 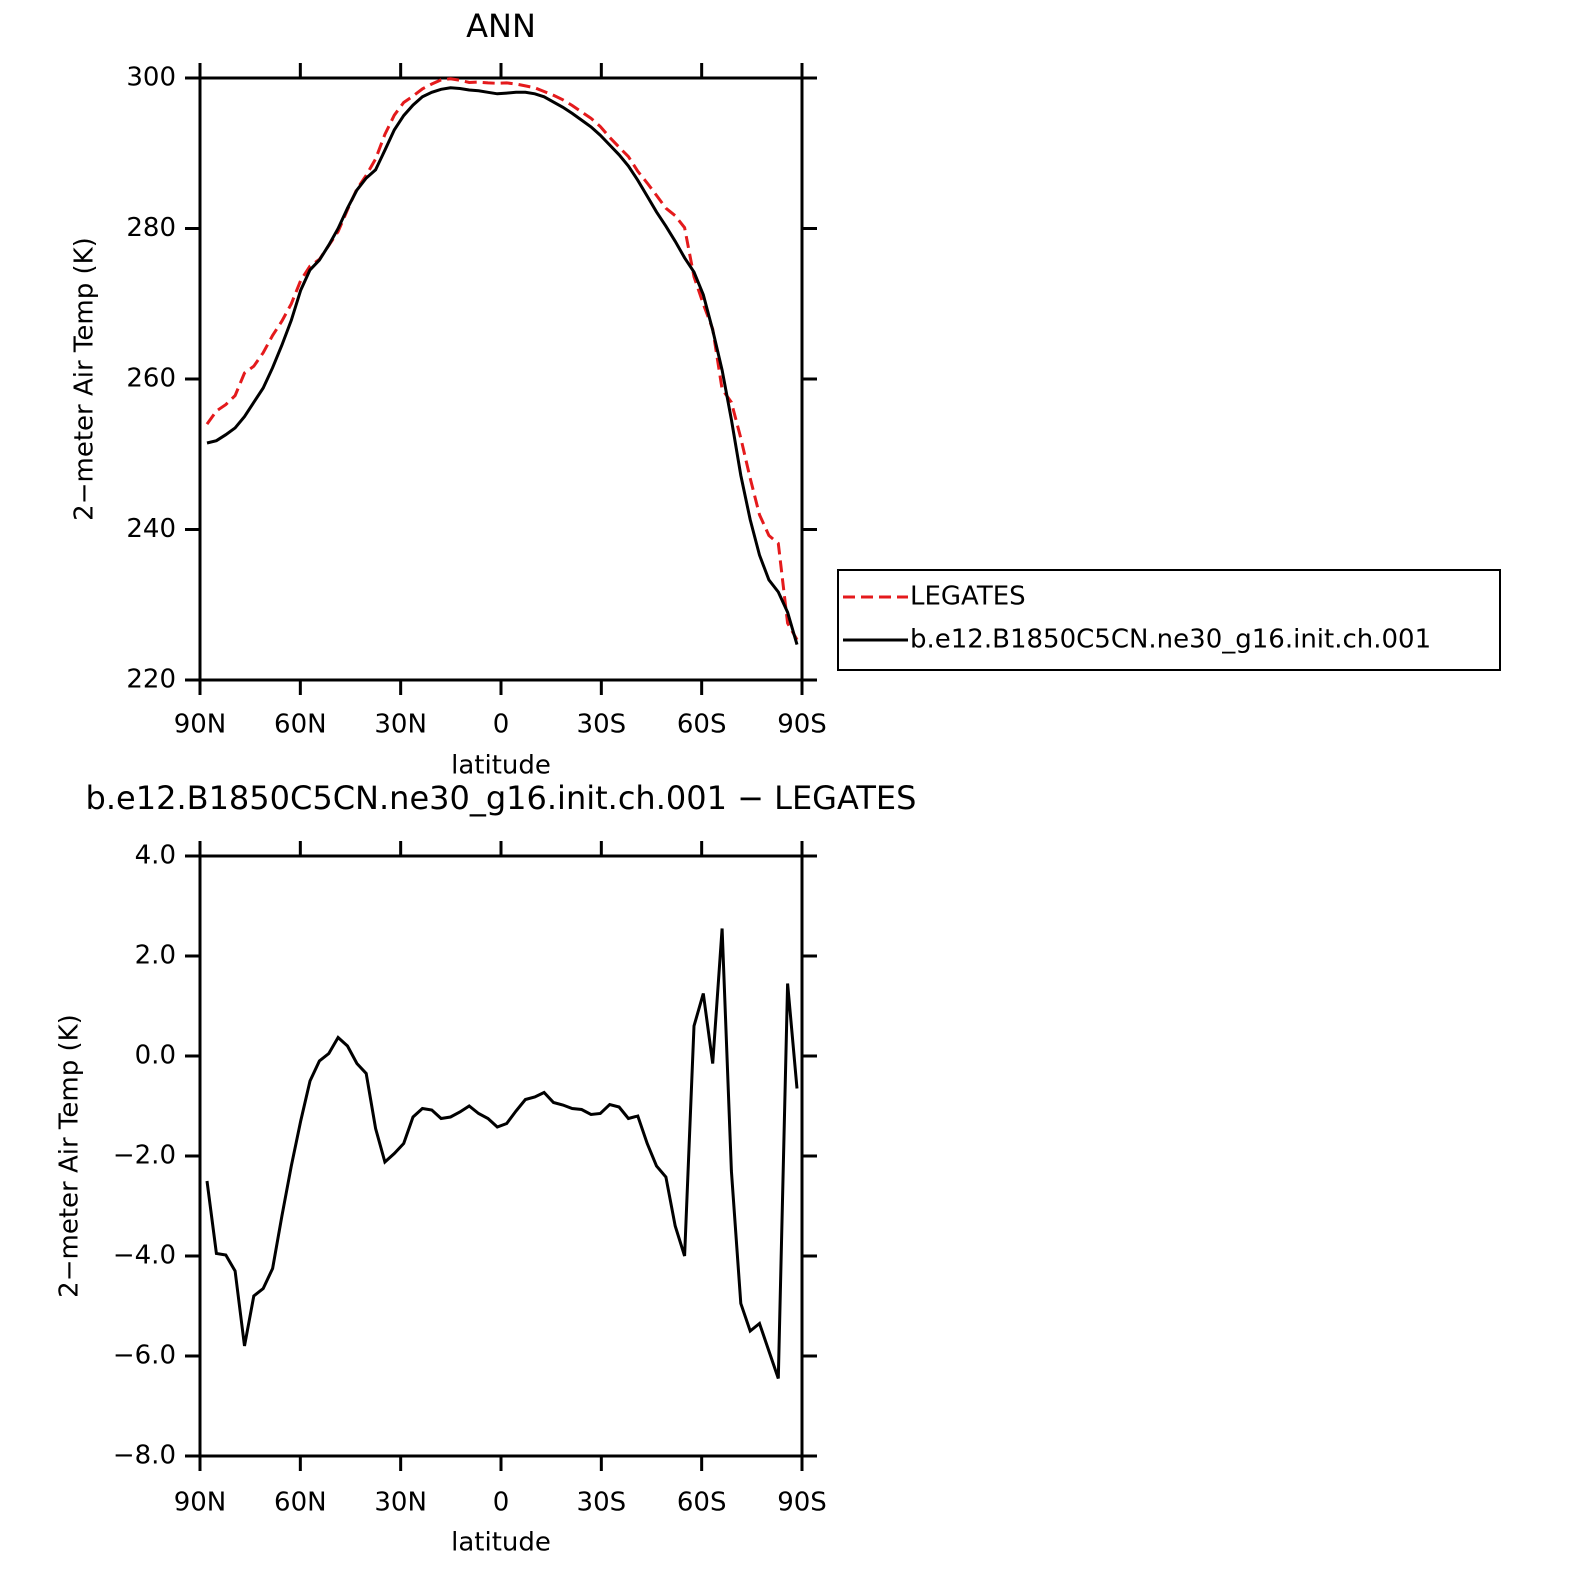 What do you see at coordinates (144, 1456) in the screenshot?
I see `y-tick-label: −8.0` at bounding box center [144, 1456].